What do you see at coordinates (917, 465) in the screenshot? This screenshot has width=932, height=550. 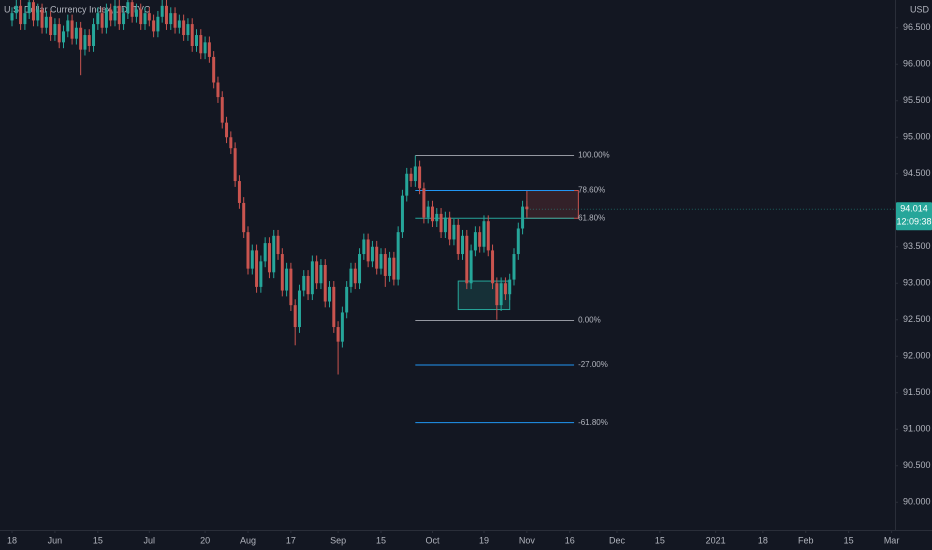 I see `y-tick-label: 90.500` at bounding box center [917, 465].